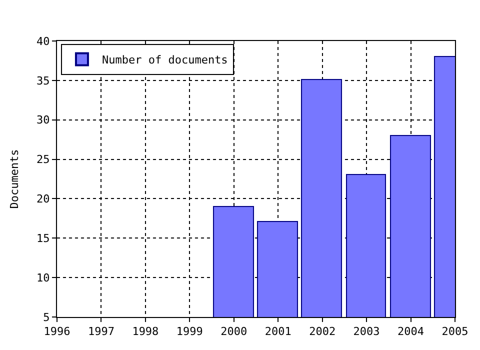  I want to click on x-tick-label: 1997, so click(101, 331).